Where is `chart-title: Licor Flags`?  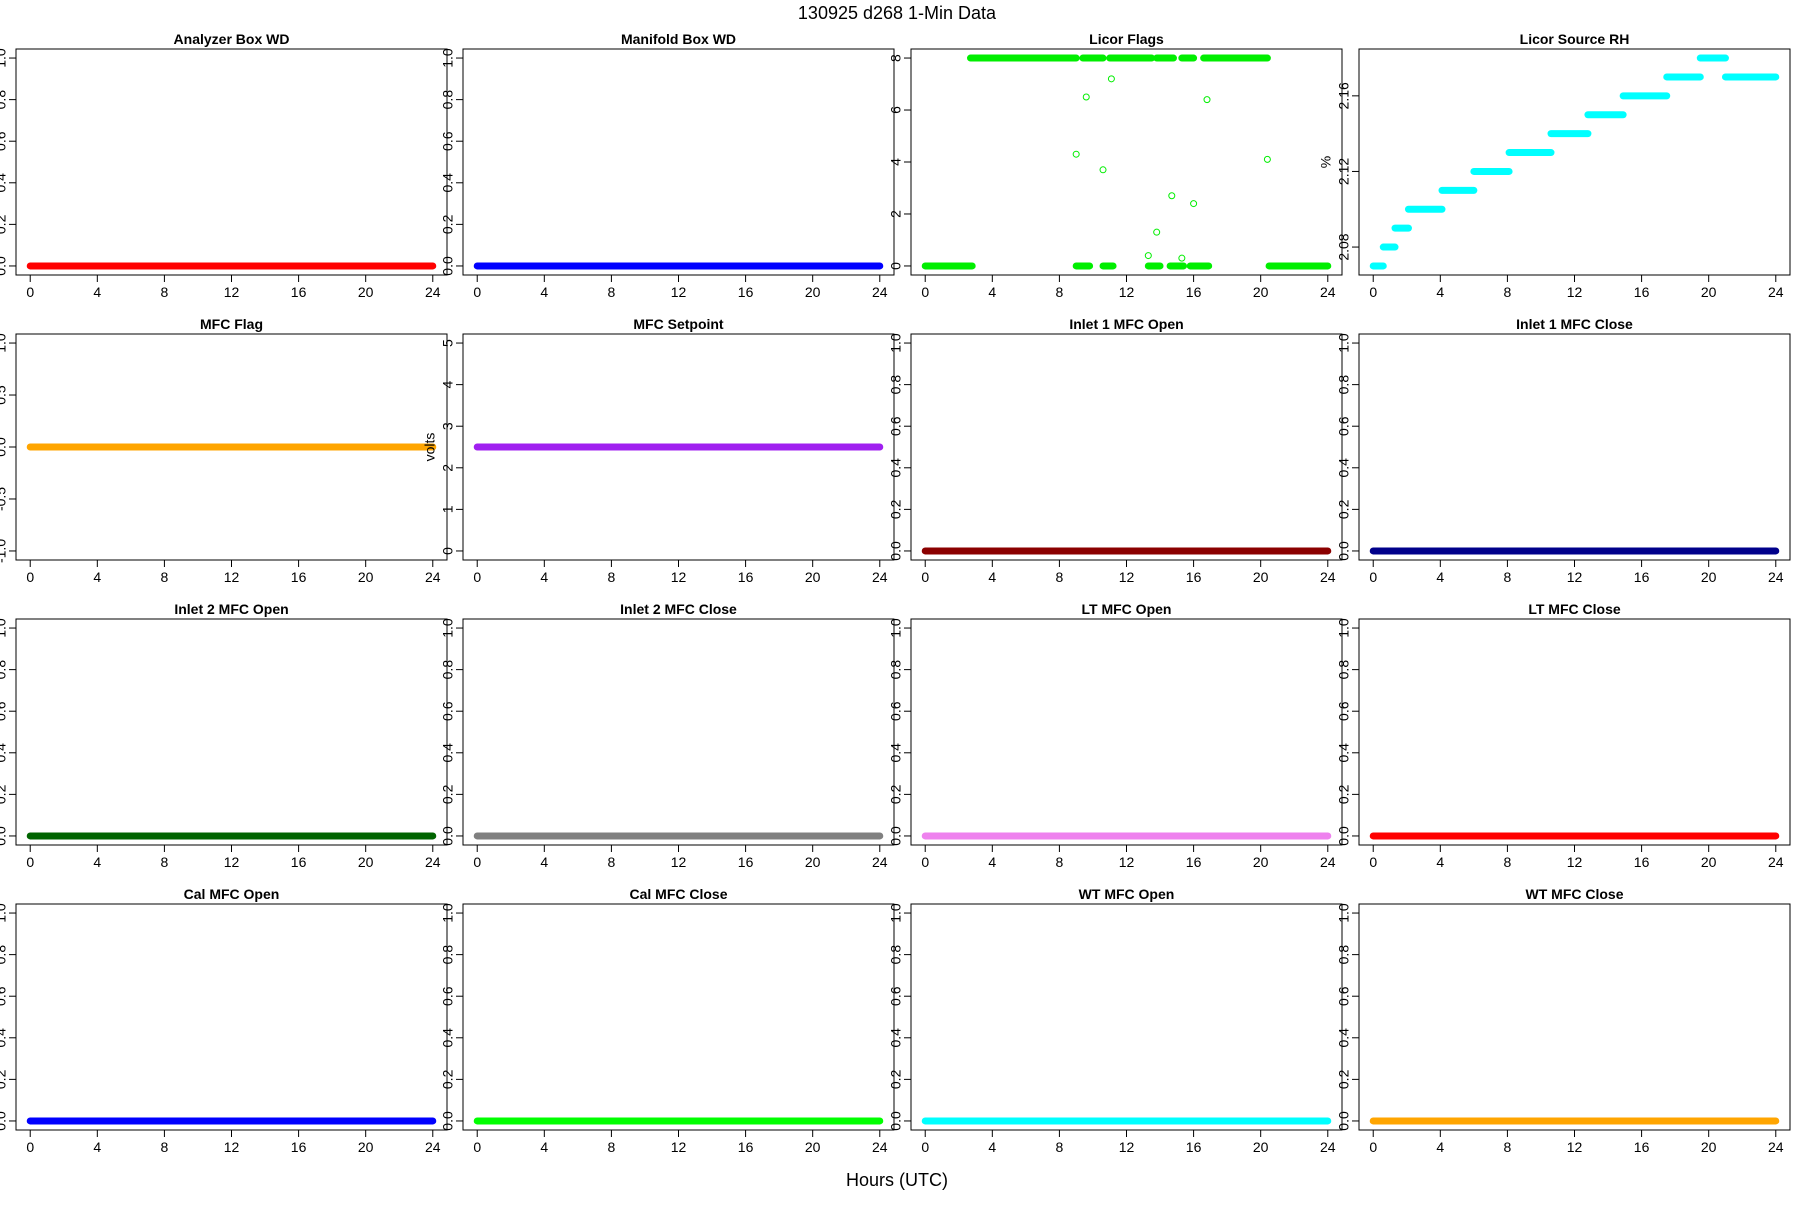 chart-title: Licor Flags is located at coordinates (1126, 39).